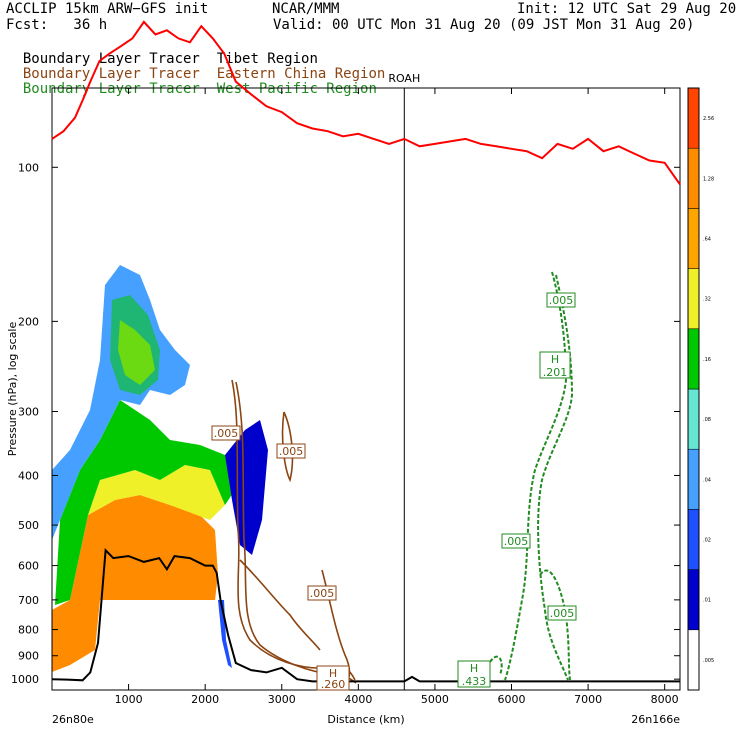  Describe the element at coordinates (588, 699) in the screenshot. I see `x-tick-label: 7000` at that location.